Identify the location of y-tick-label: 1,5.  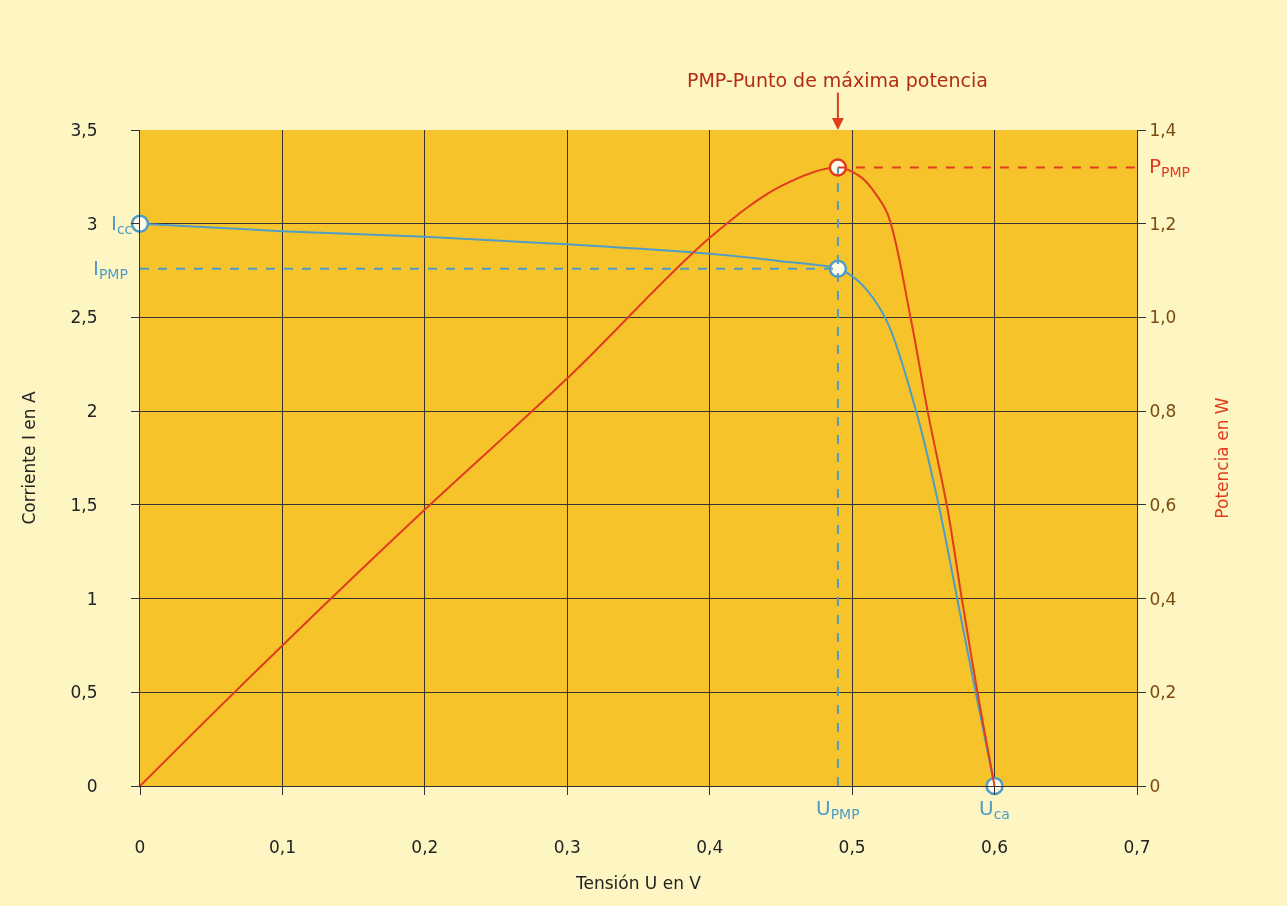
(84, 504).